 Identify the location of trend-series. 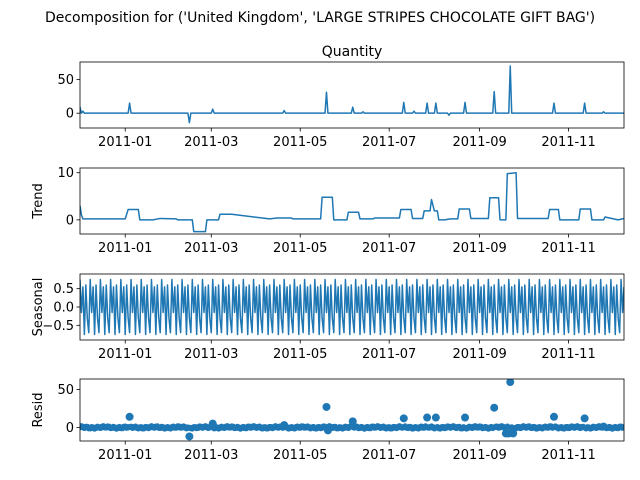
(352, 202).